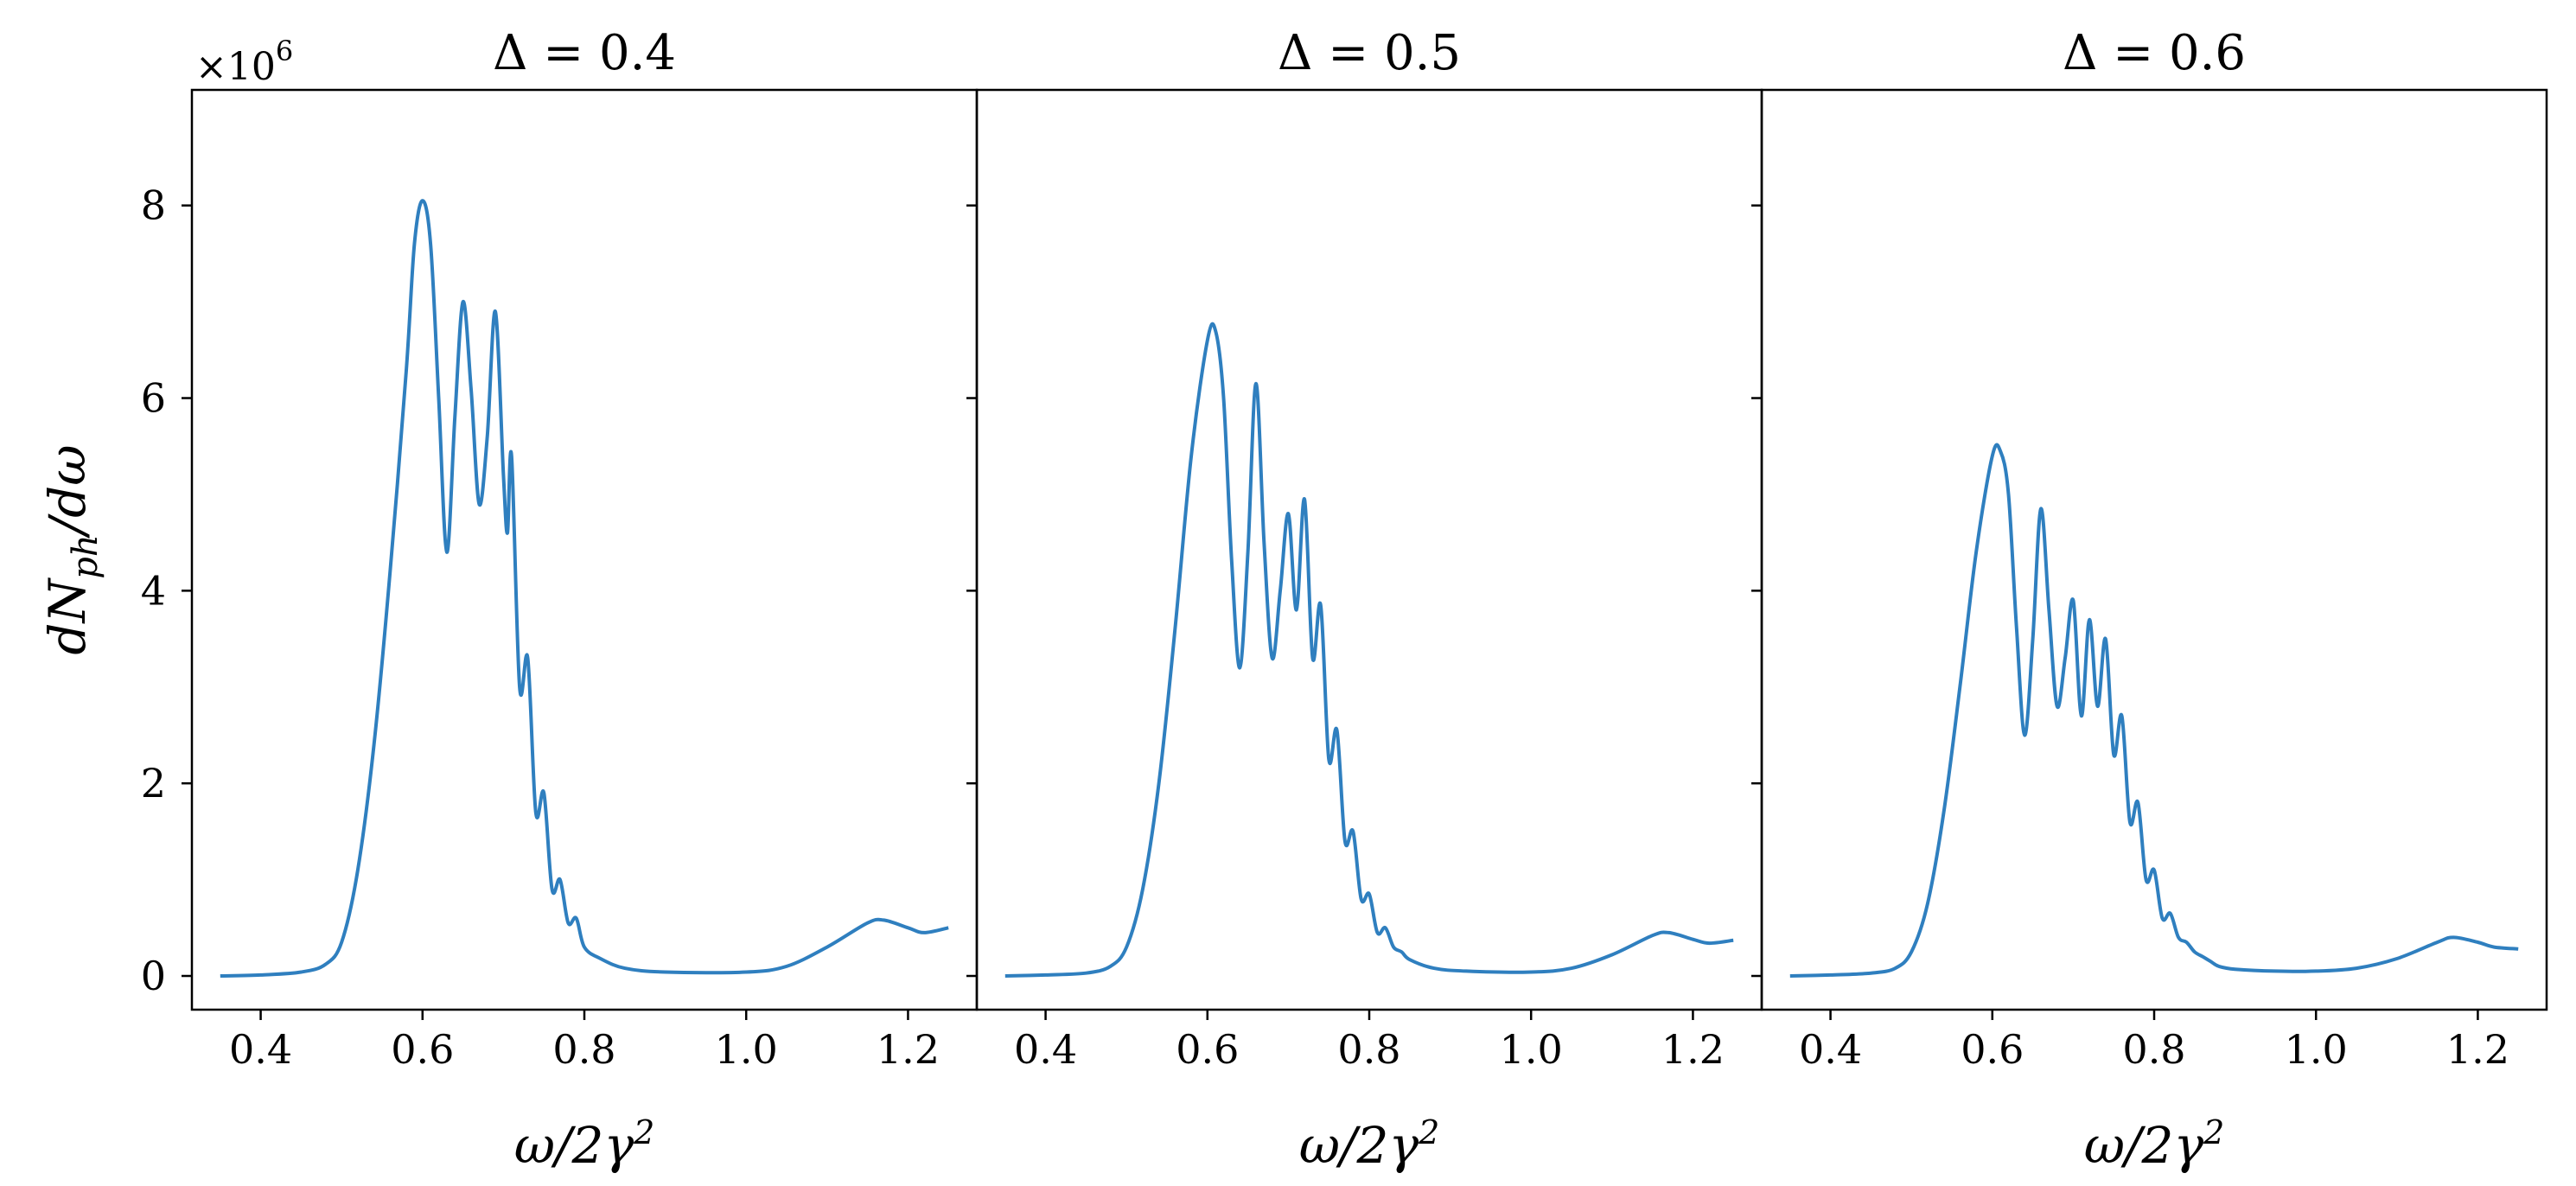  Describe the element at coordinates (153, 783) in the screenshot. I see `y-tick-label: 2` at that location.